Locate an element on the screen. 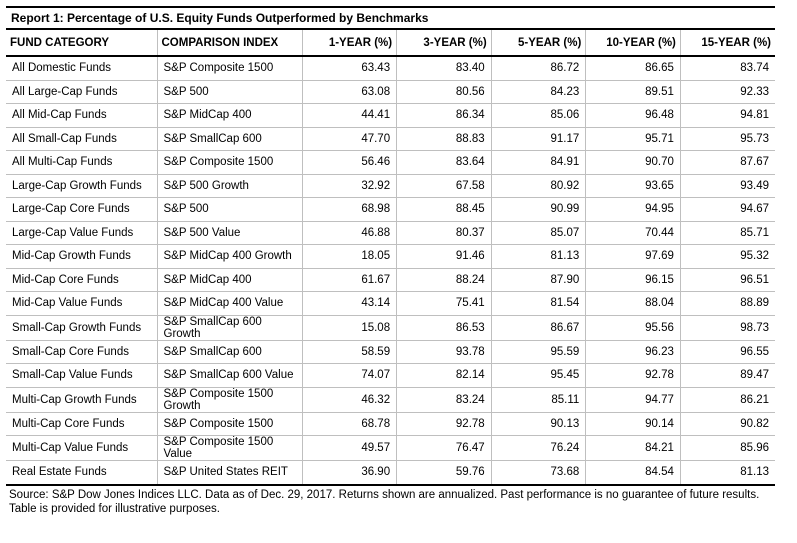 This screenshot has width=797, height=543. year-1-cell: 44.41 is located at coordinates (350, 115).